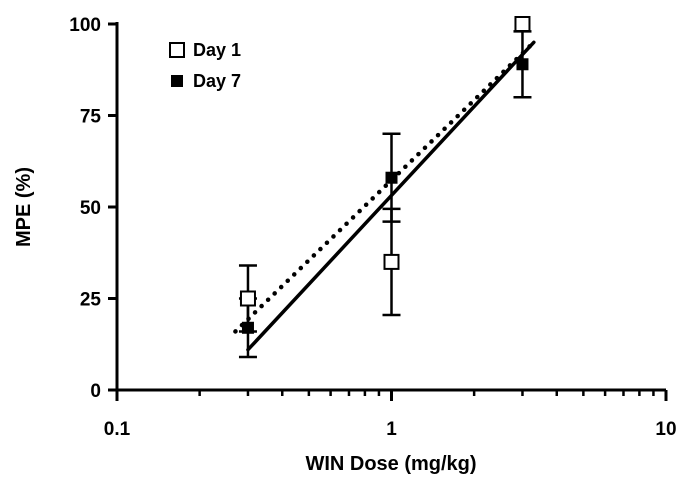  What do you see at coordinates (205, 65) in the screenshot?
I see `legend: Day 1 Day 7` at bounding box center [205, 65].